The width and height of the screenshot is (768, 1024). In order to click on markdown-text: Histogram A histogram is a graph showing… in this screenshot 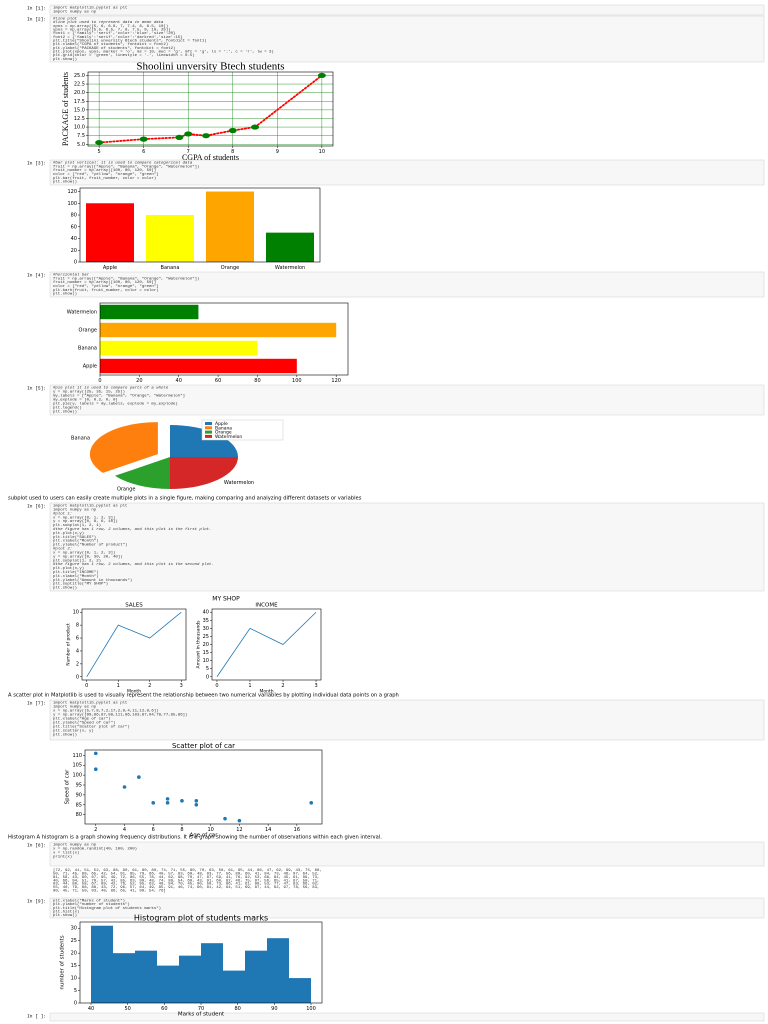, I will do `click(195, 838)`.